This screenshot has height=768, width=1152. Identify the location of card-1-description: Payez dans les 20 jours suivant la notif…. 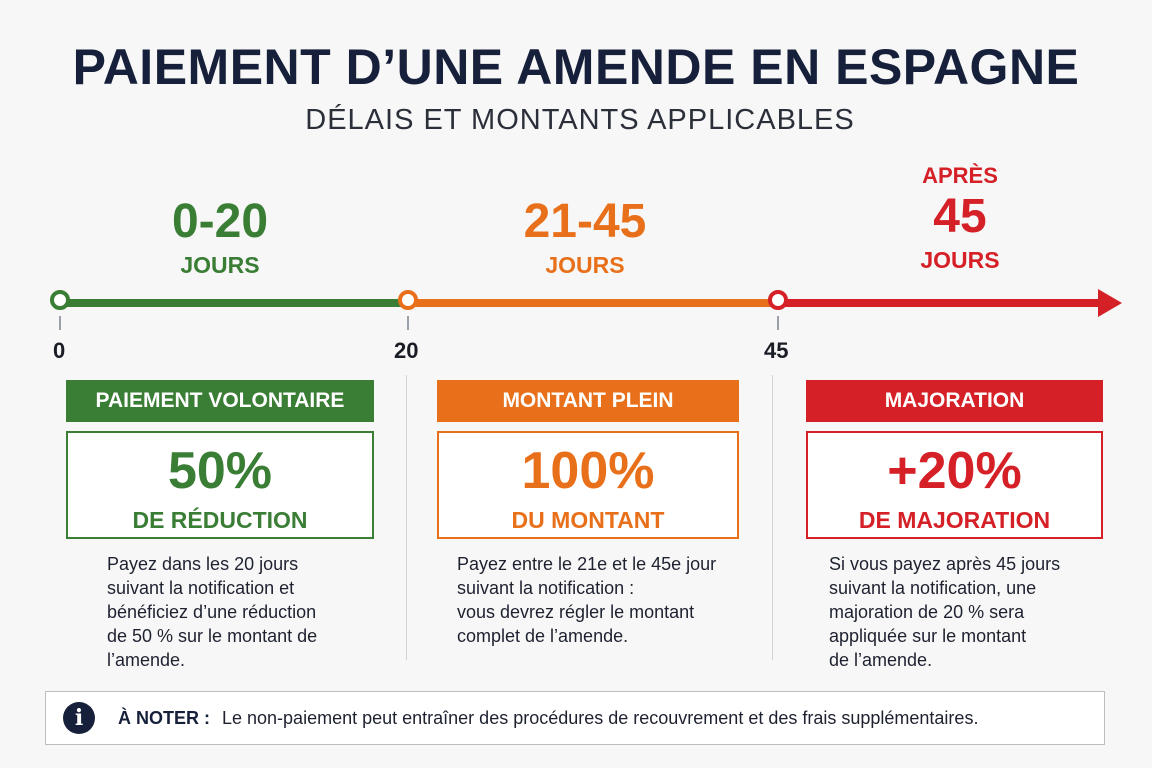
(212, 612).